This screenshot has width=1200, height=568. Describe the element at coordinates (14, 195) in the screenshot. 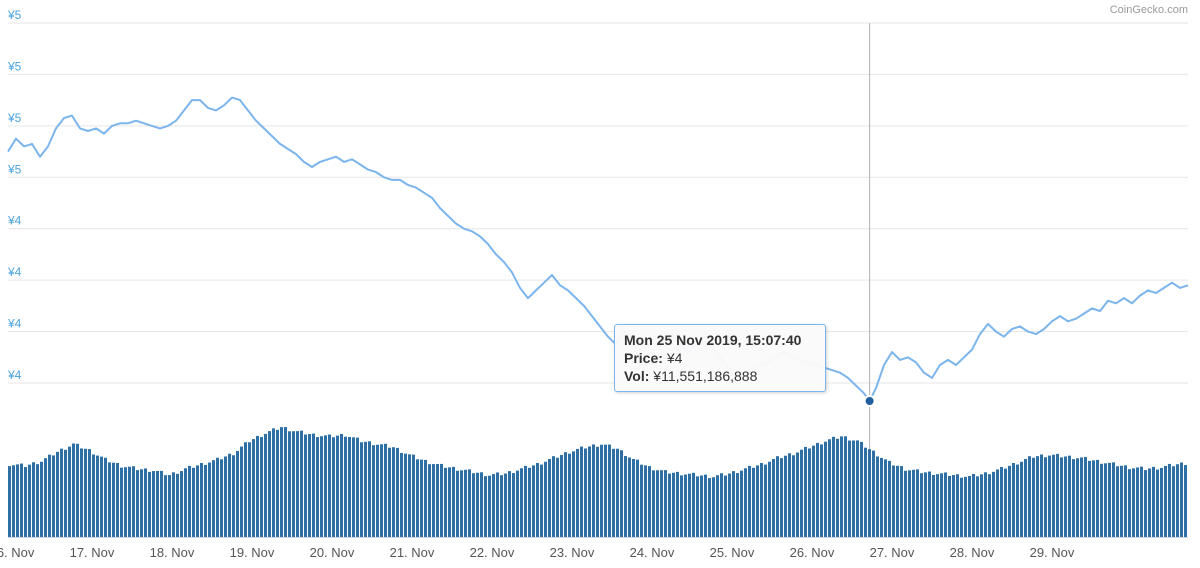

I see `y-axis-labels: ¥5 ¥5 ¥5 ¥5 ¥4 ¥4 ¥4 ¥4` at that location.